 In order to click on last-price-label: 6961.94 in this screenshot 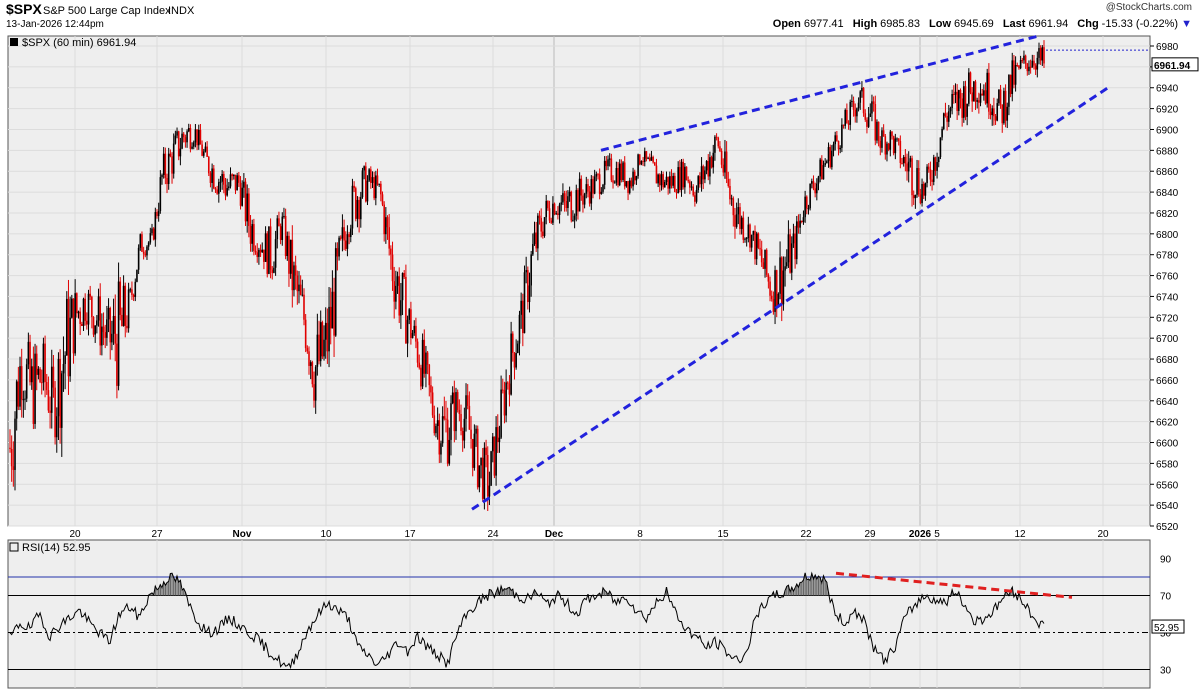, I will do `click(1172, 66)`.